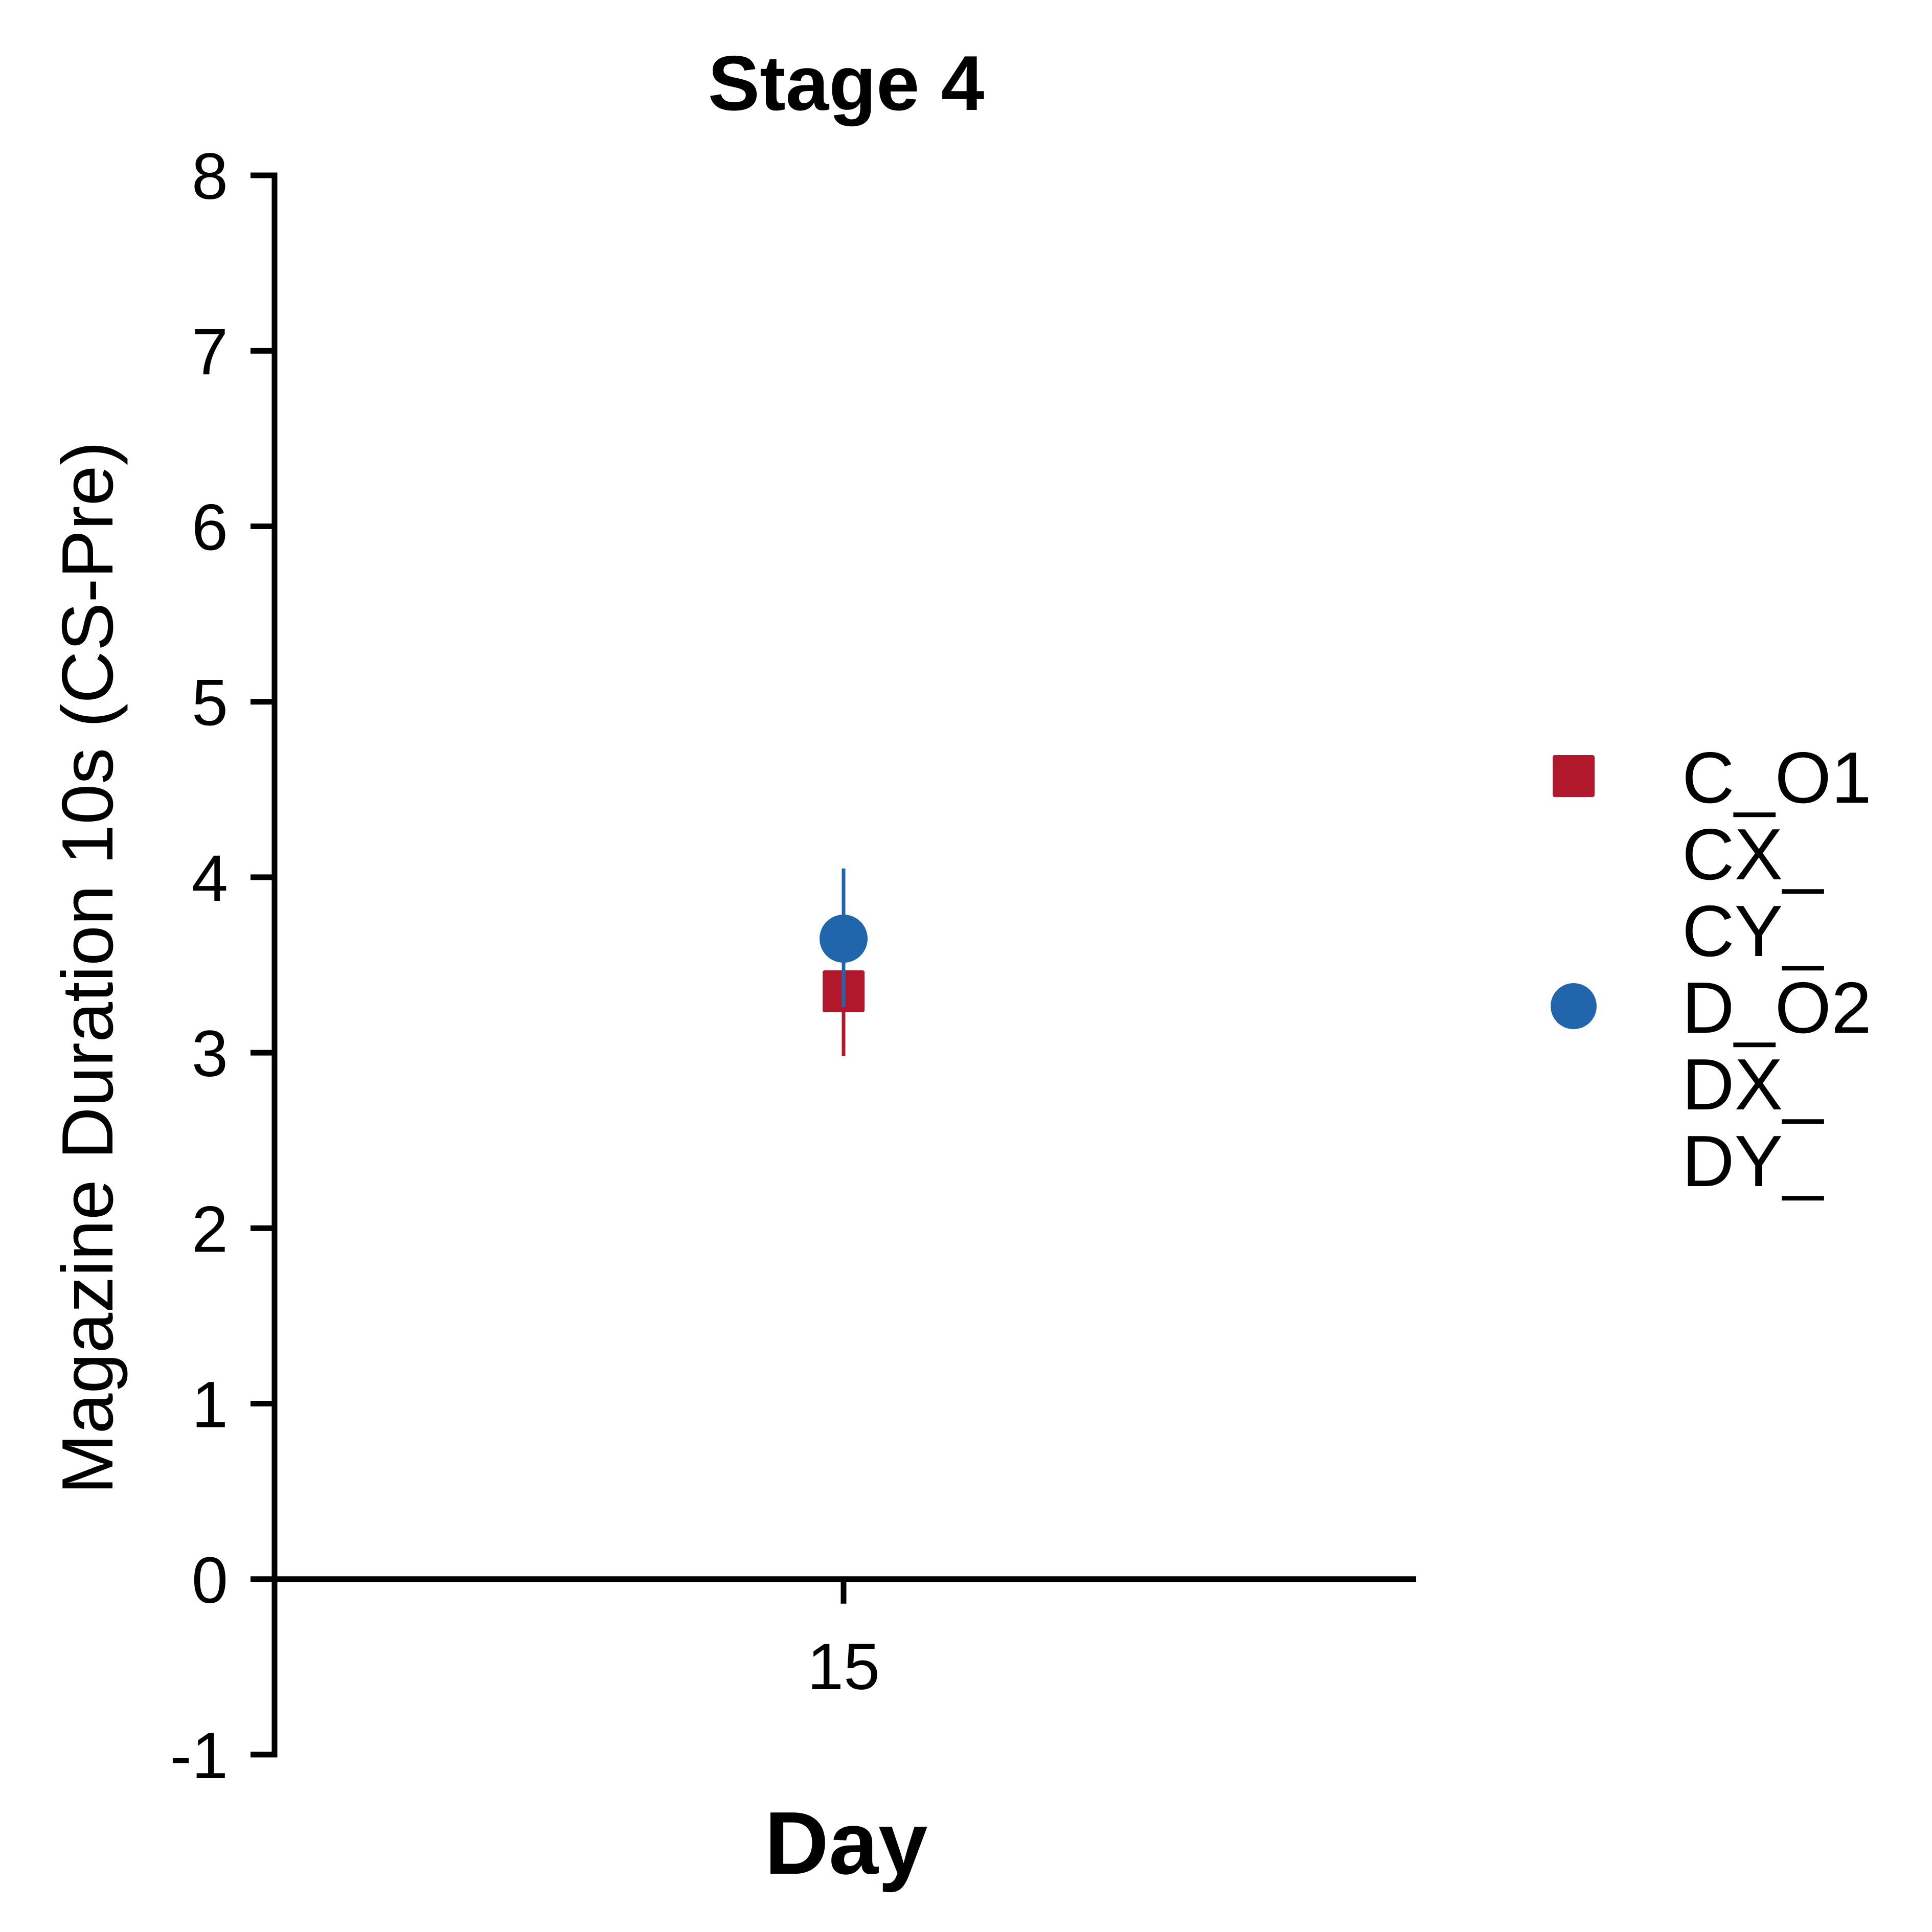  I want to click on y-tick-label: 5, so click(210, 703).